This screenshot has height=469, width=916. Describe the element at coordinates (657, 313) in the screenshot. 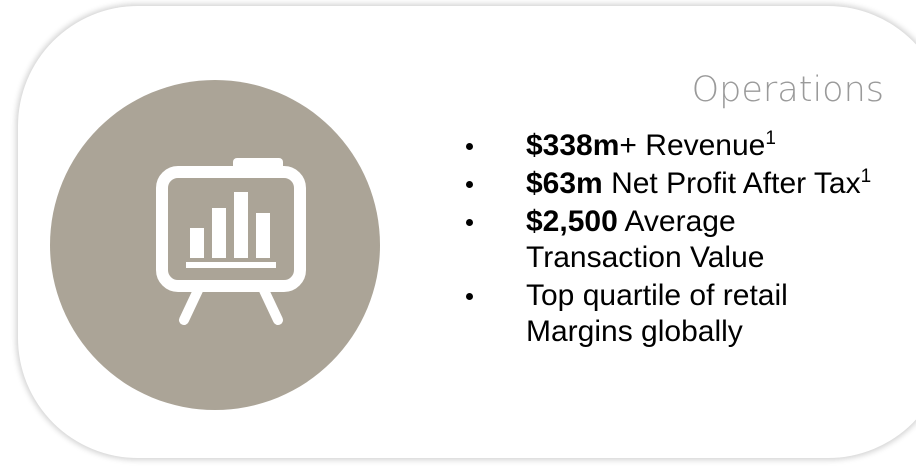

I see `item-text: Top quartile of retail Margins globally` at that location.